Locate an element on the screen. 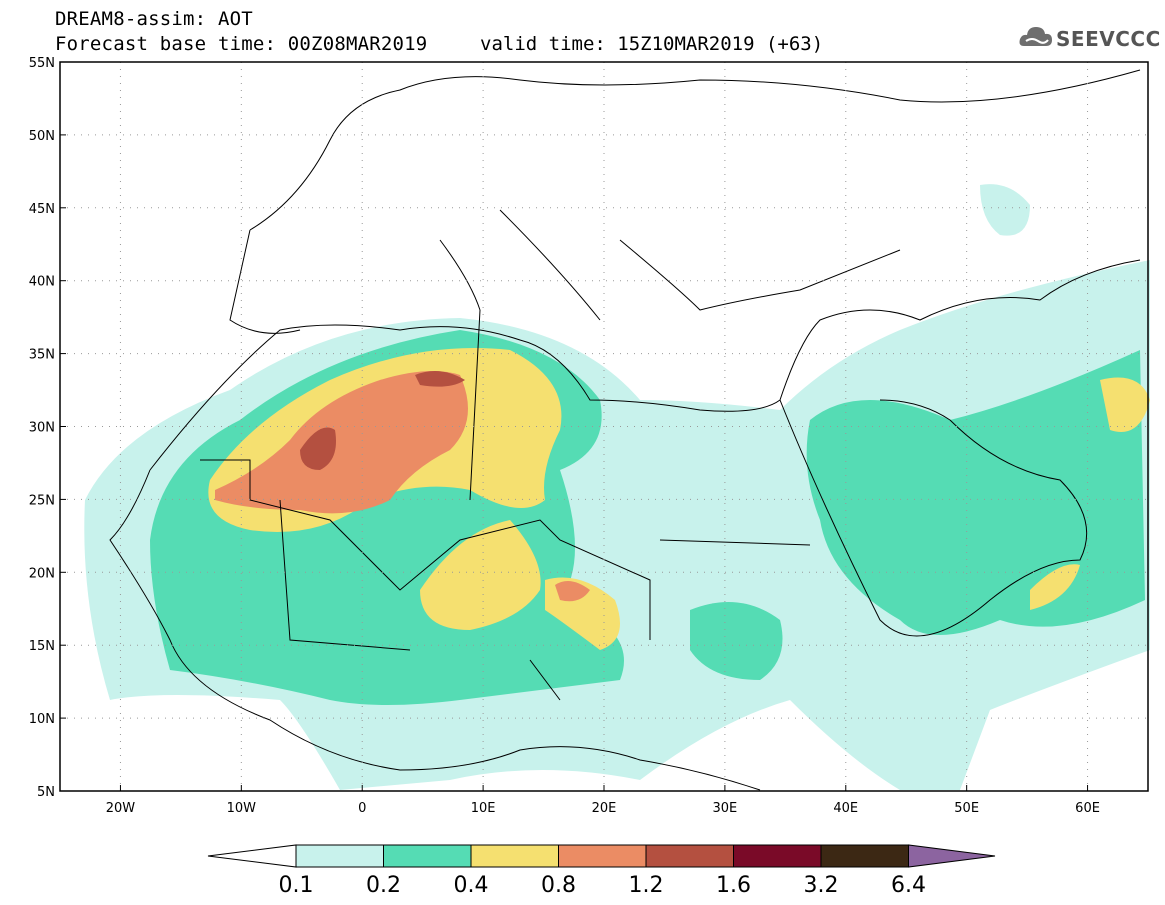  colorbar-label: 0.8 is located at coordinates (558, 885).